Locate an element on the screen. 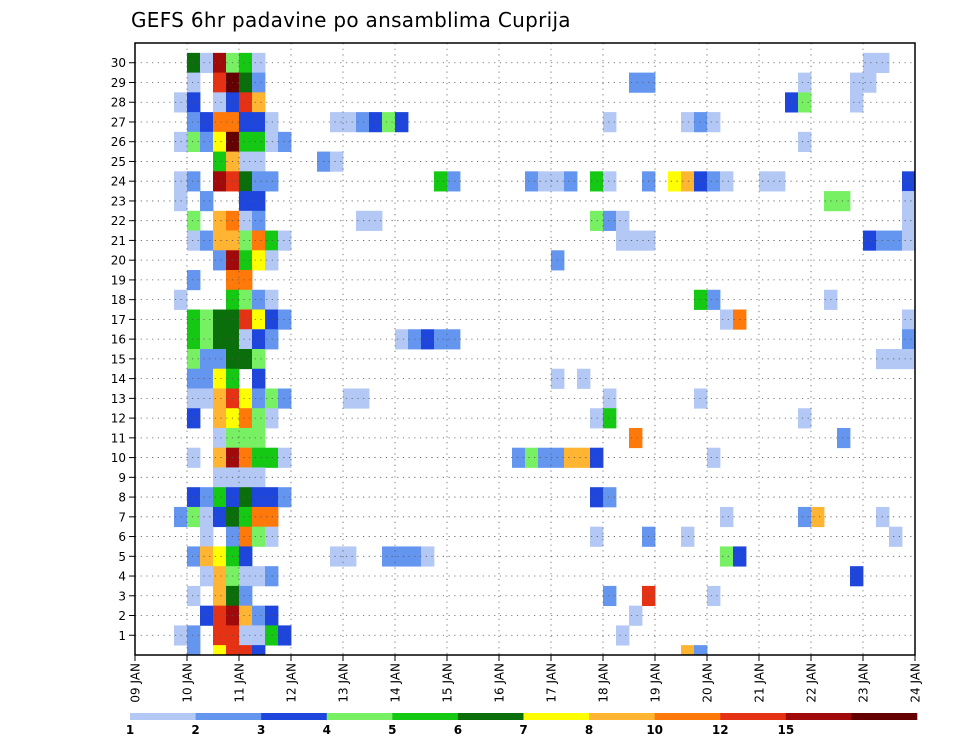 The width and height of the screenshot is (960, 742). y-tick-label: 3 is located at coordinates (122, 596).